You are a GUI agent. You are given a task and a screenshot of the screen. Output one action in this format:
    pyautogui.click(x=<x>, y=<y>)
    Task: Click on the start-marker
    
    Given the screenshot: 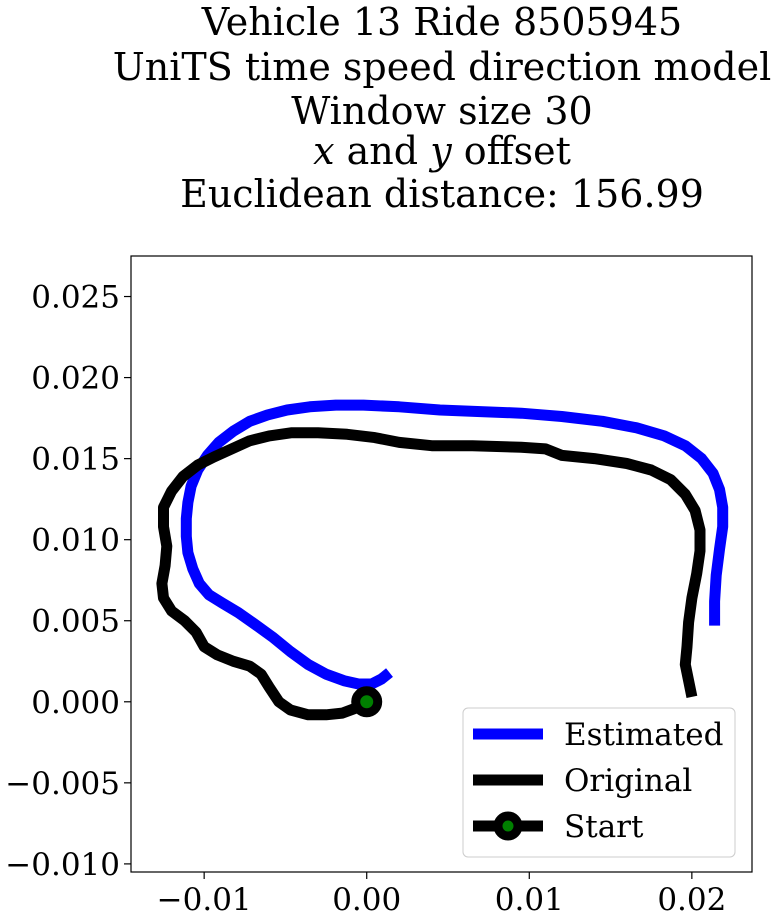 What is the action you would take?
    pyautogui.click(x=367, y=702)
    